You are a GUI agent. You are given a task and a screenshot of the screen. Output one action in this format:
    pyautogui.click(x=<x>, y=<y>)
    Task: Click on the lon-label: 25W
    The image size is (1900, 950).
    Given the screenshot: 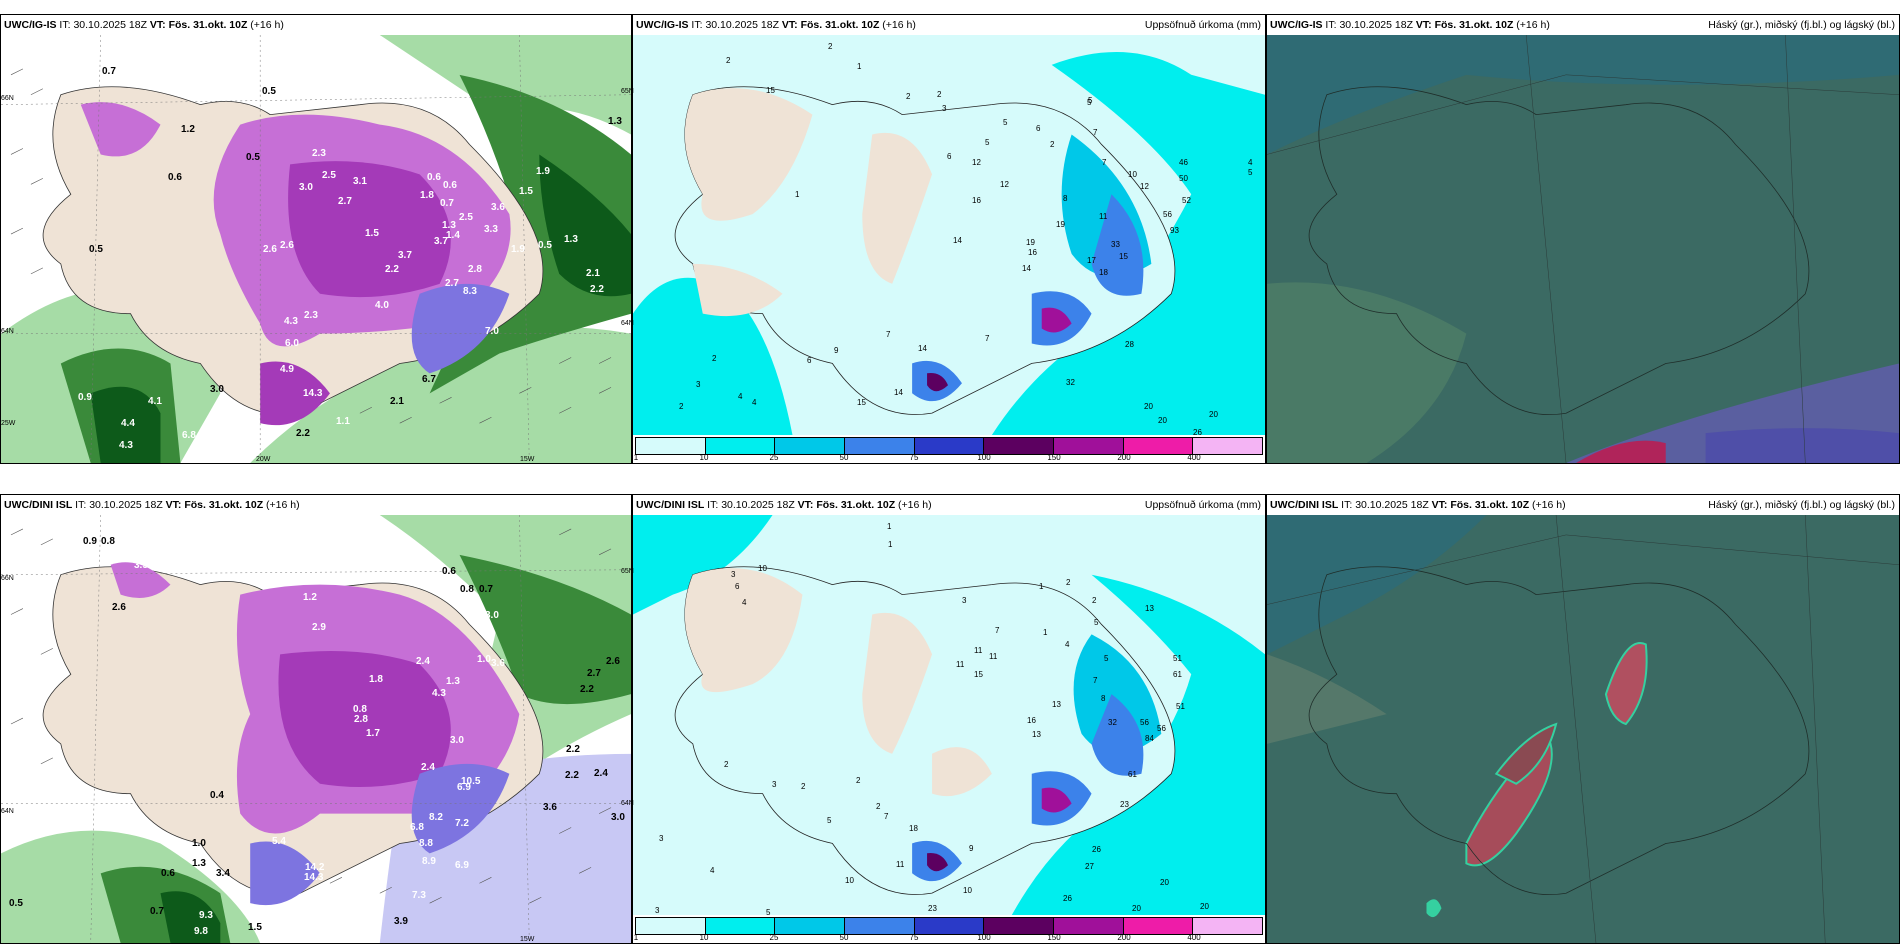 What is the action you would take?
    pyautogui.click(x=8, y=423)
    